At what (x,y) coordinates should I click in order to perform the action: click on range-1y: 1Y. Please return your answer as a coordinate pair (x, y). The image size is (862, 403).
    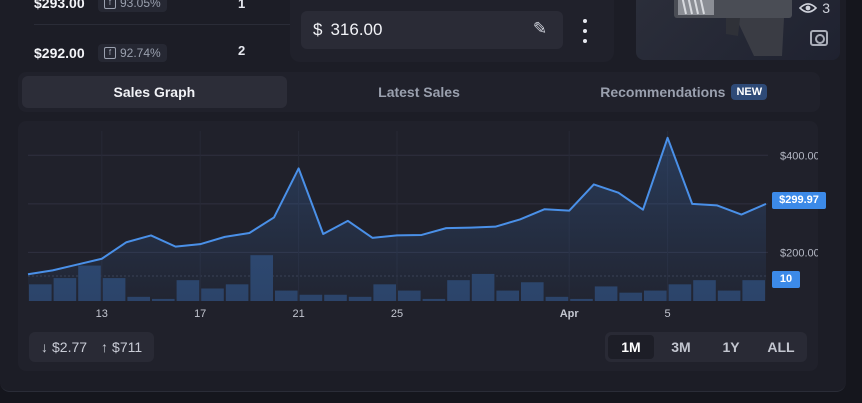
    Looking at the image, I should click on (731, 347).